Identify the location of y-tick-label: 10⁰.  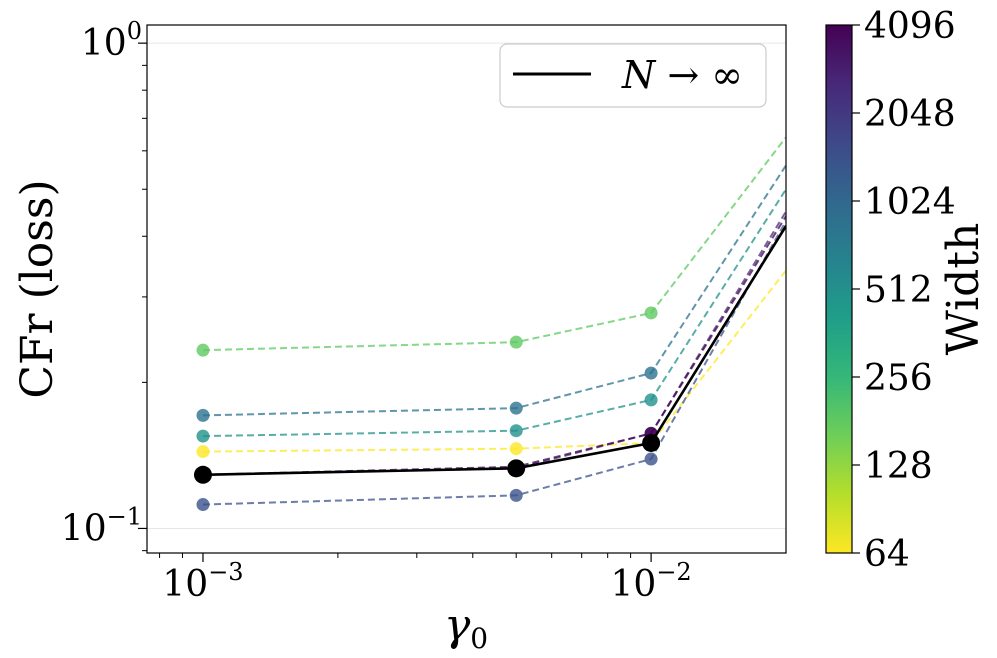
(111, 40).